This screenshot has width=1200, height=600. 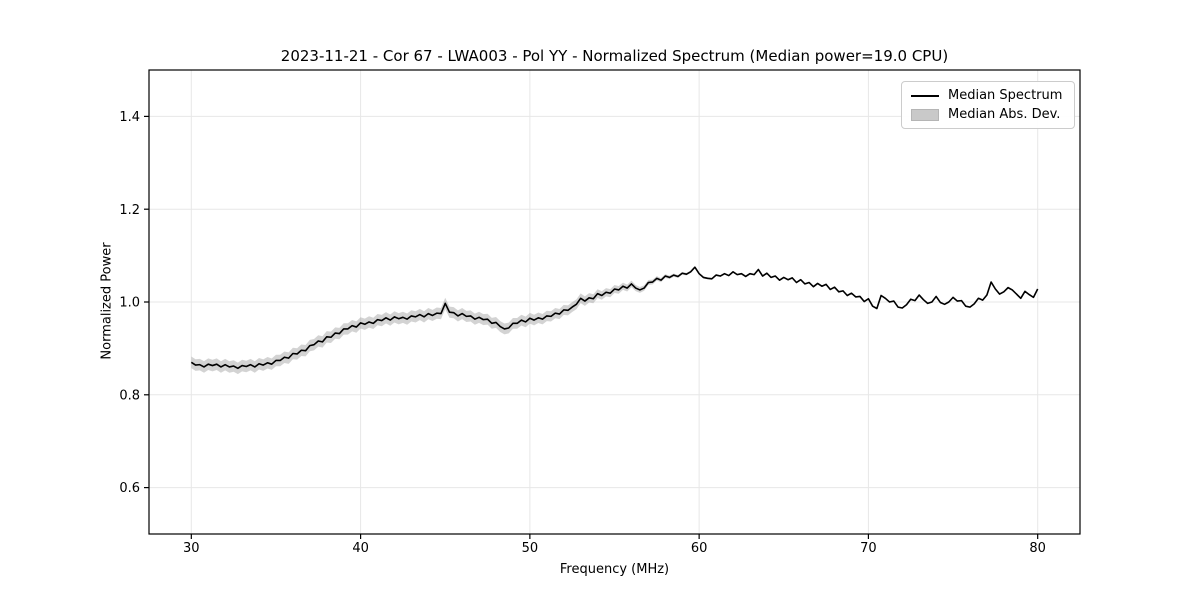 I want to click on median-spectrum-line-swatch, so click(x=925, y=95).